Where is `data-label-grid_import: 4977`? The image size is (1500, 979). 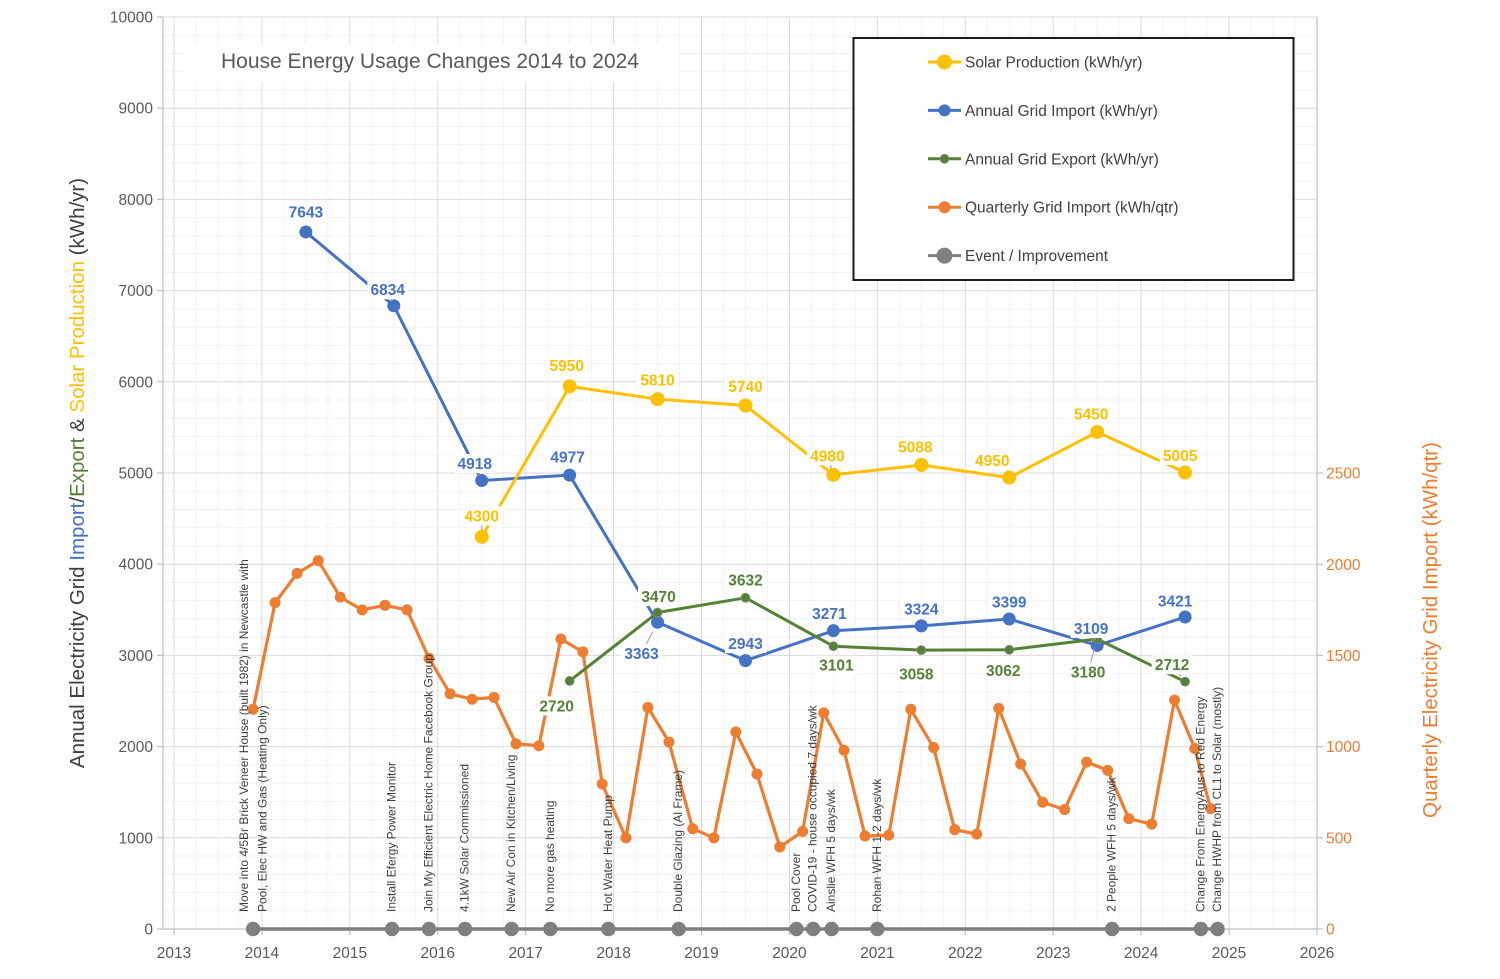
data-label-grid_import: 4977 is located at coordinates (567, 458).